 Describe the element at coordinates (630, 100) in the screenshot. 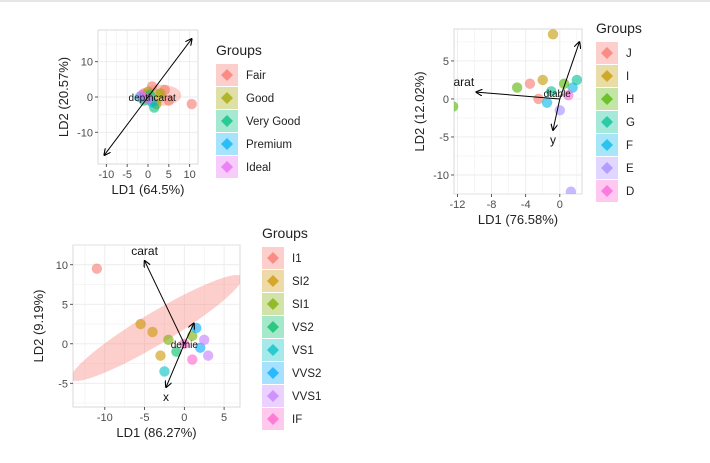

I see `legend-label: H` at that location.